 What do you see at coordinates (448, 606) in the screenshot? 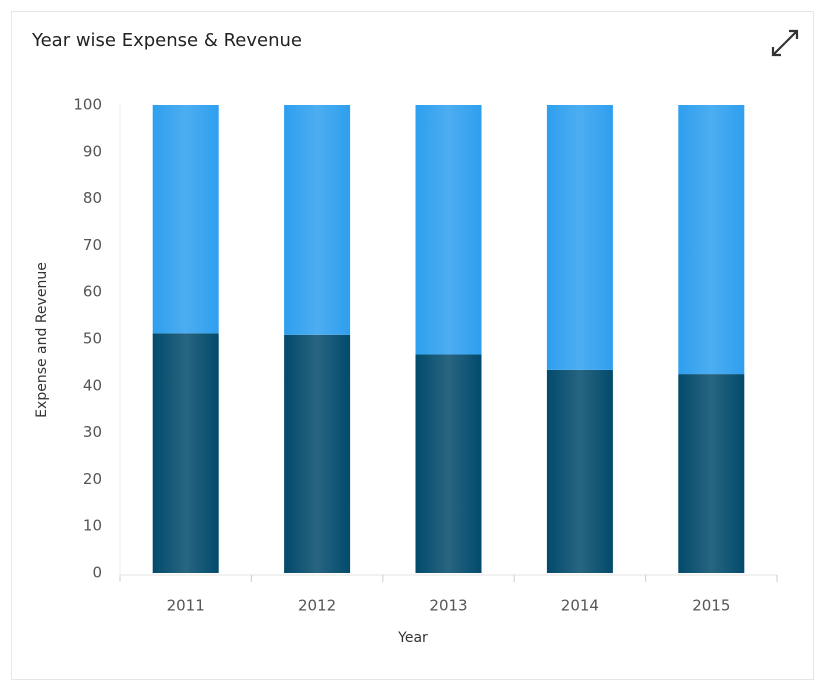
I see `x-tick-label: 2013` at bounding box center [448, 606].